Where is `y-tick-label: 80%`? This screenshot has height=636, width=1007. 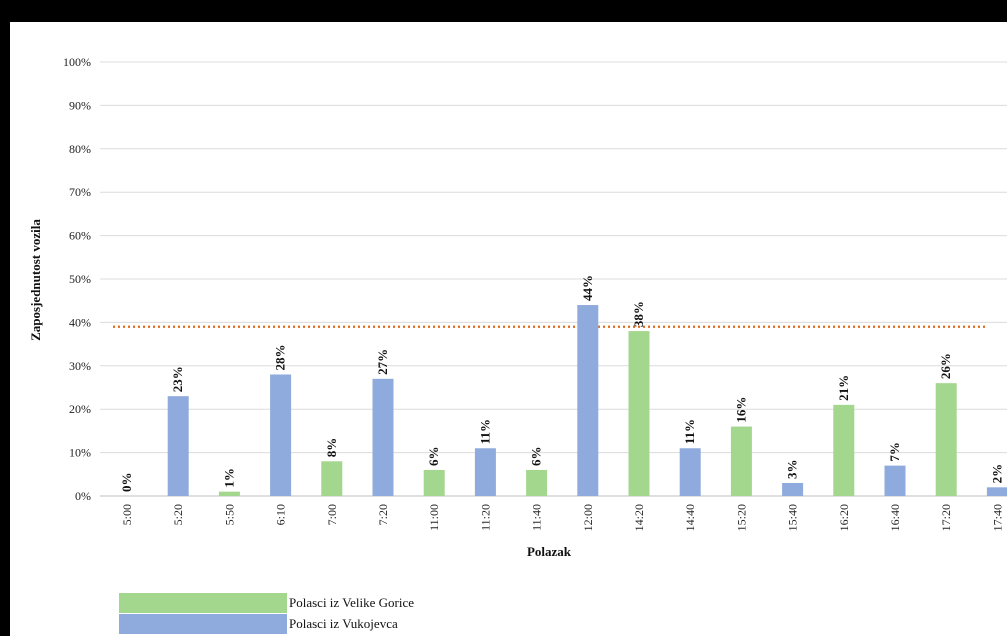 y-tick-label: 80% is located at coordinates (80, 149).